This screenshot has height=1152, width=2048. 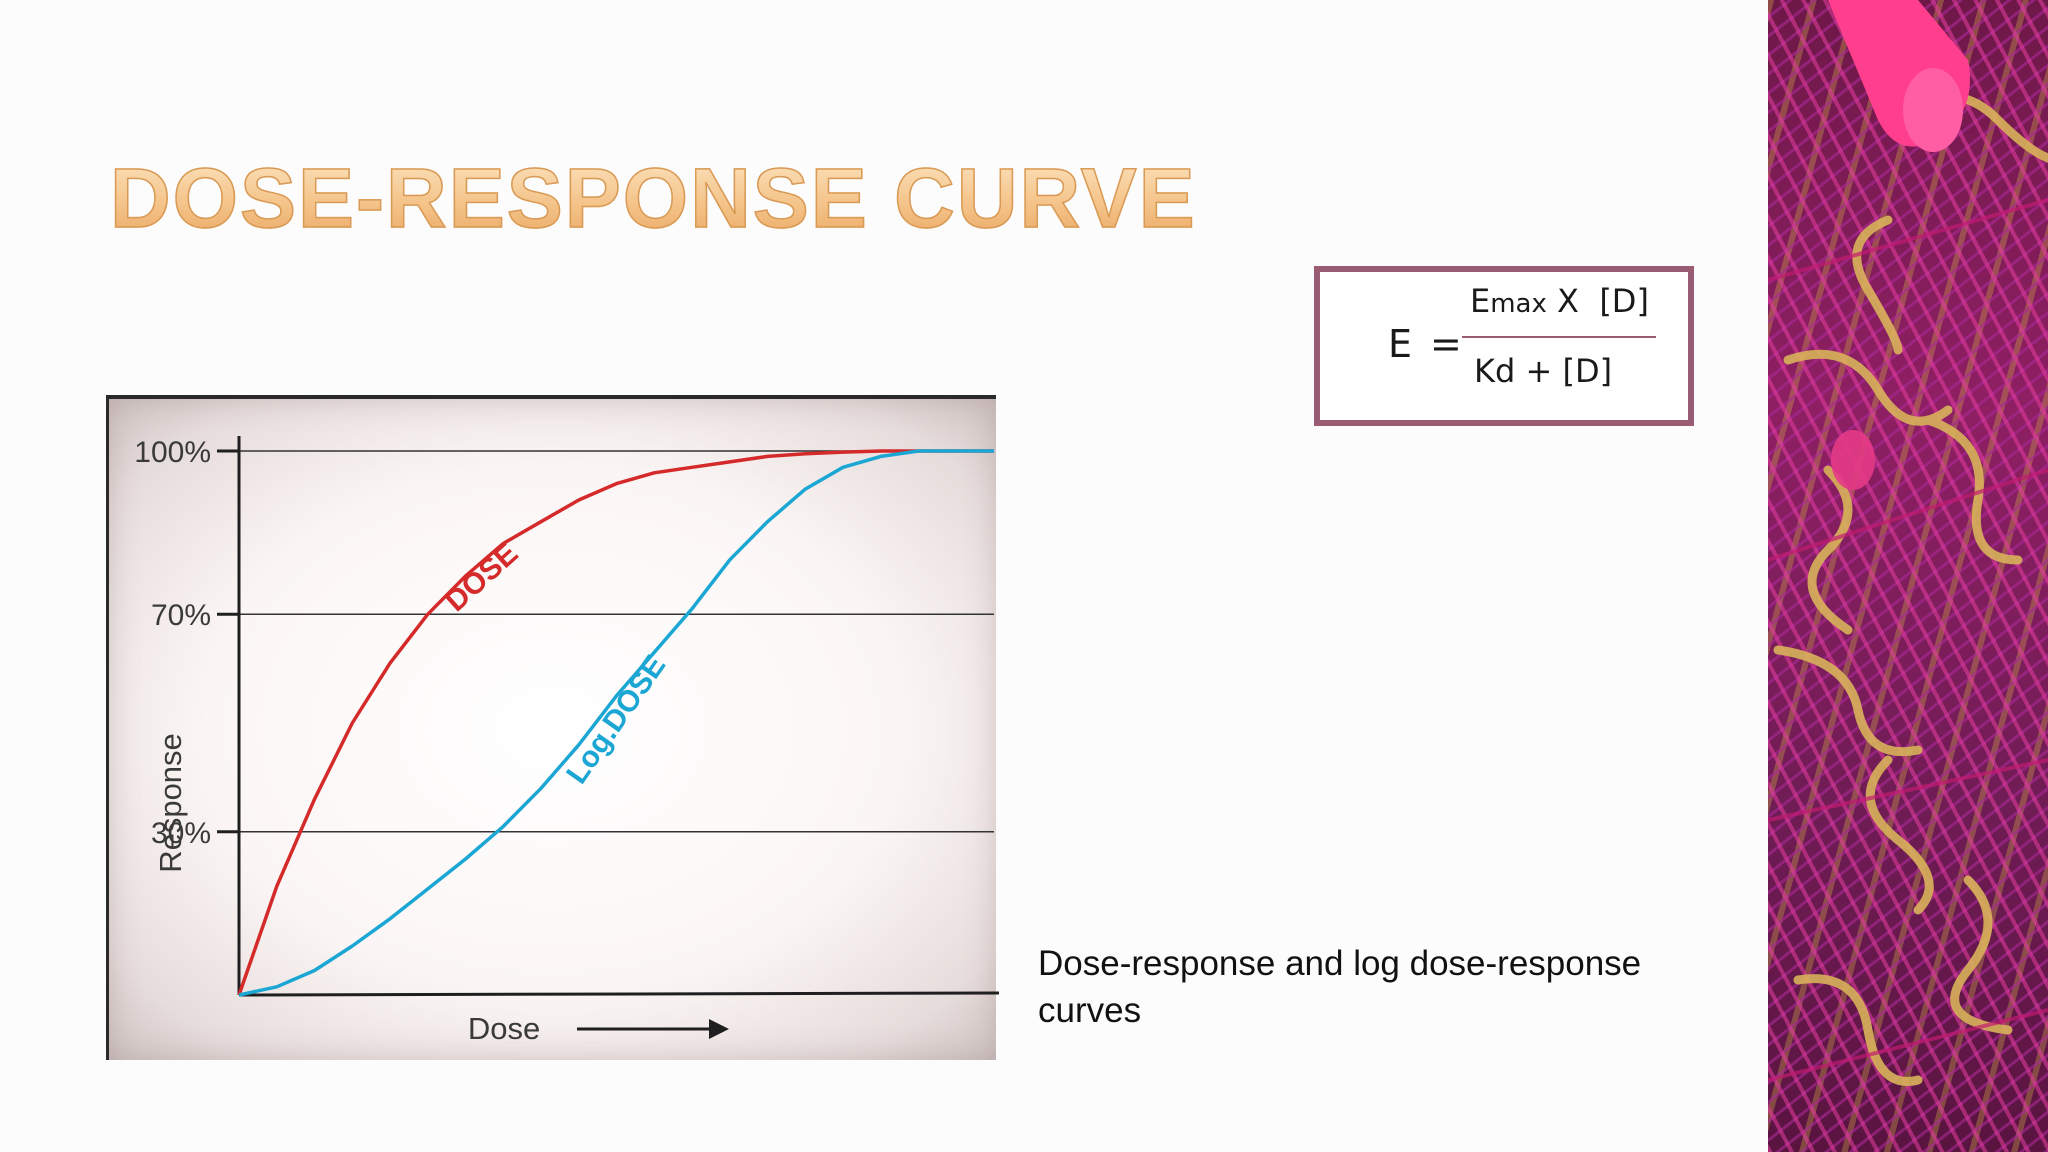 I want to click on formula-fraction-bar, so click(x=1559, y=337).